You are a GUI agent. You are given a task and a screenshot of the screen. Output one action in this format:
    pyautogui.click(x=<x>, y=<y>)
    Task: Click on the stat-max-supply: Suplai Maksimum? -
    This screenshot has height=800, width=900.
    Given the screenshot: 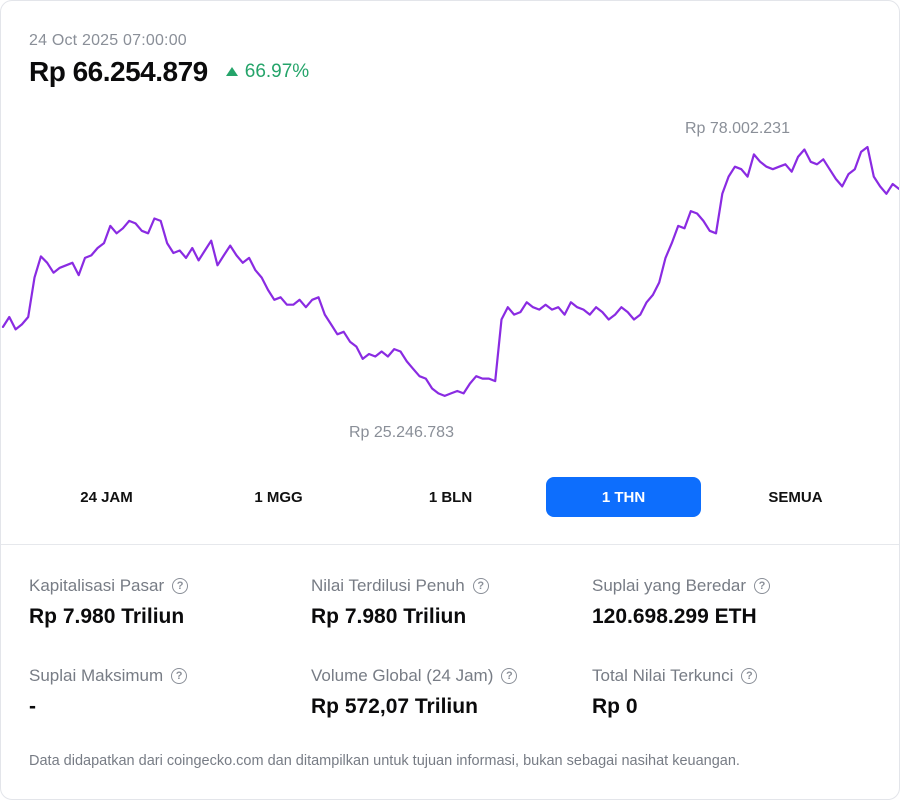 What is the action you would take?
    pyautogui.click(x=108, y=692)
    